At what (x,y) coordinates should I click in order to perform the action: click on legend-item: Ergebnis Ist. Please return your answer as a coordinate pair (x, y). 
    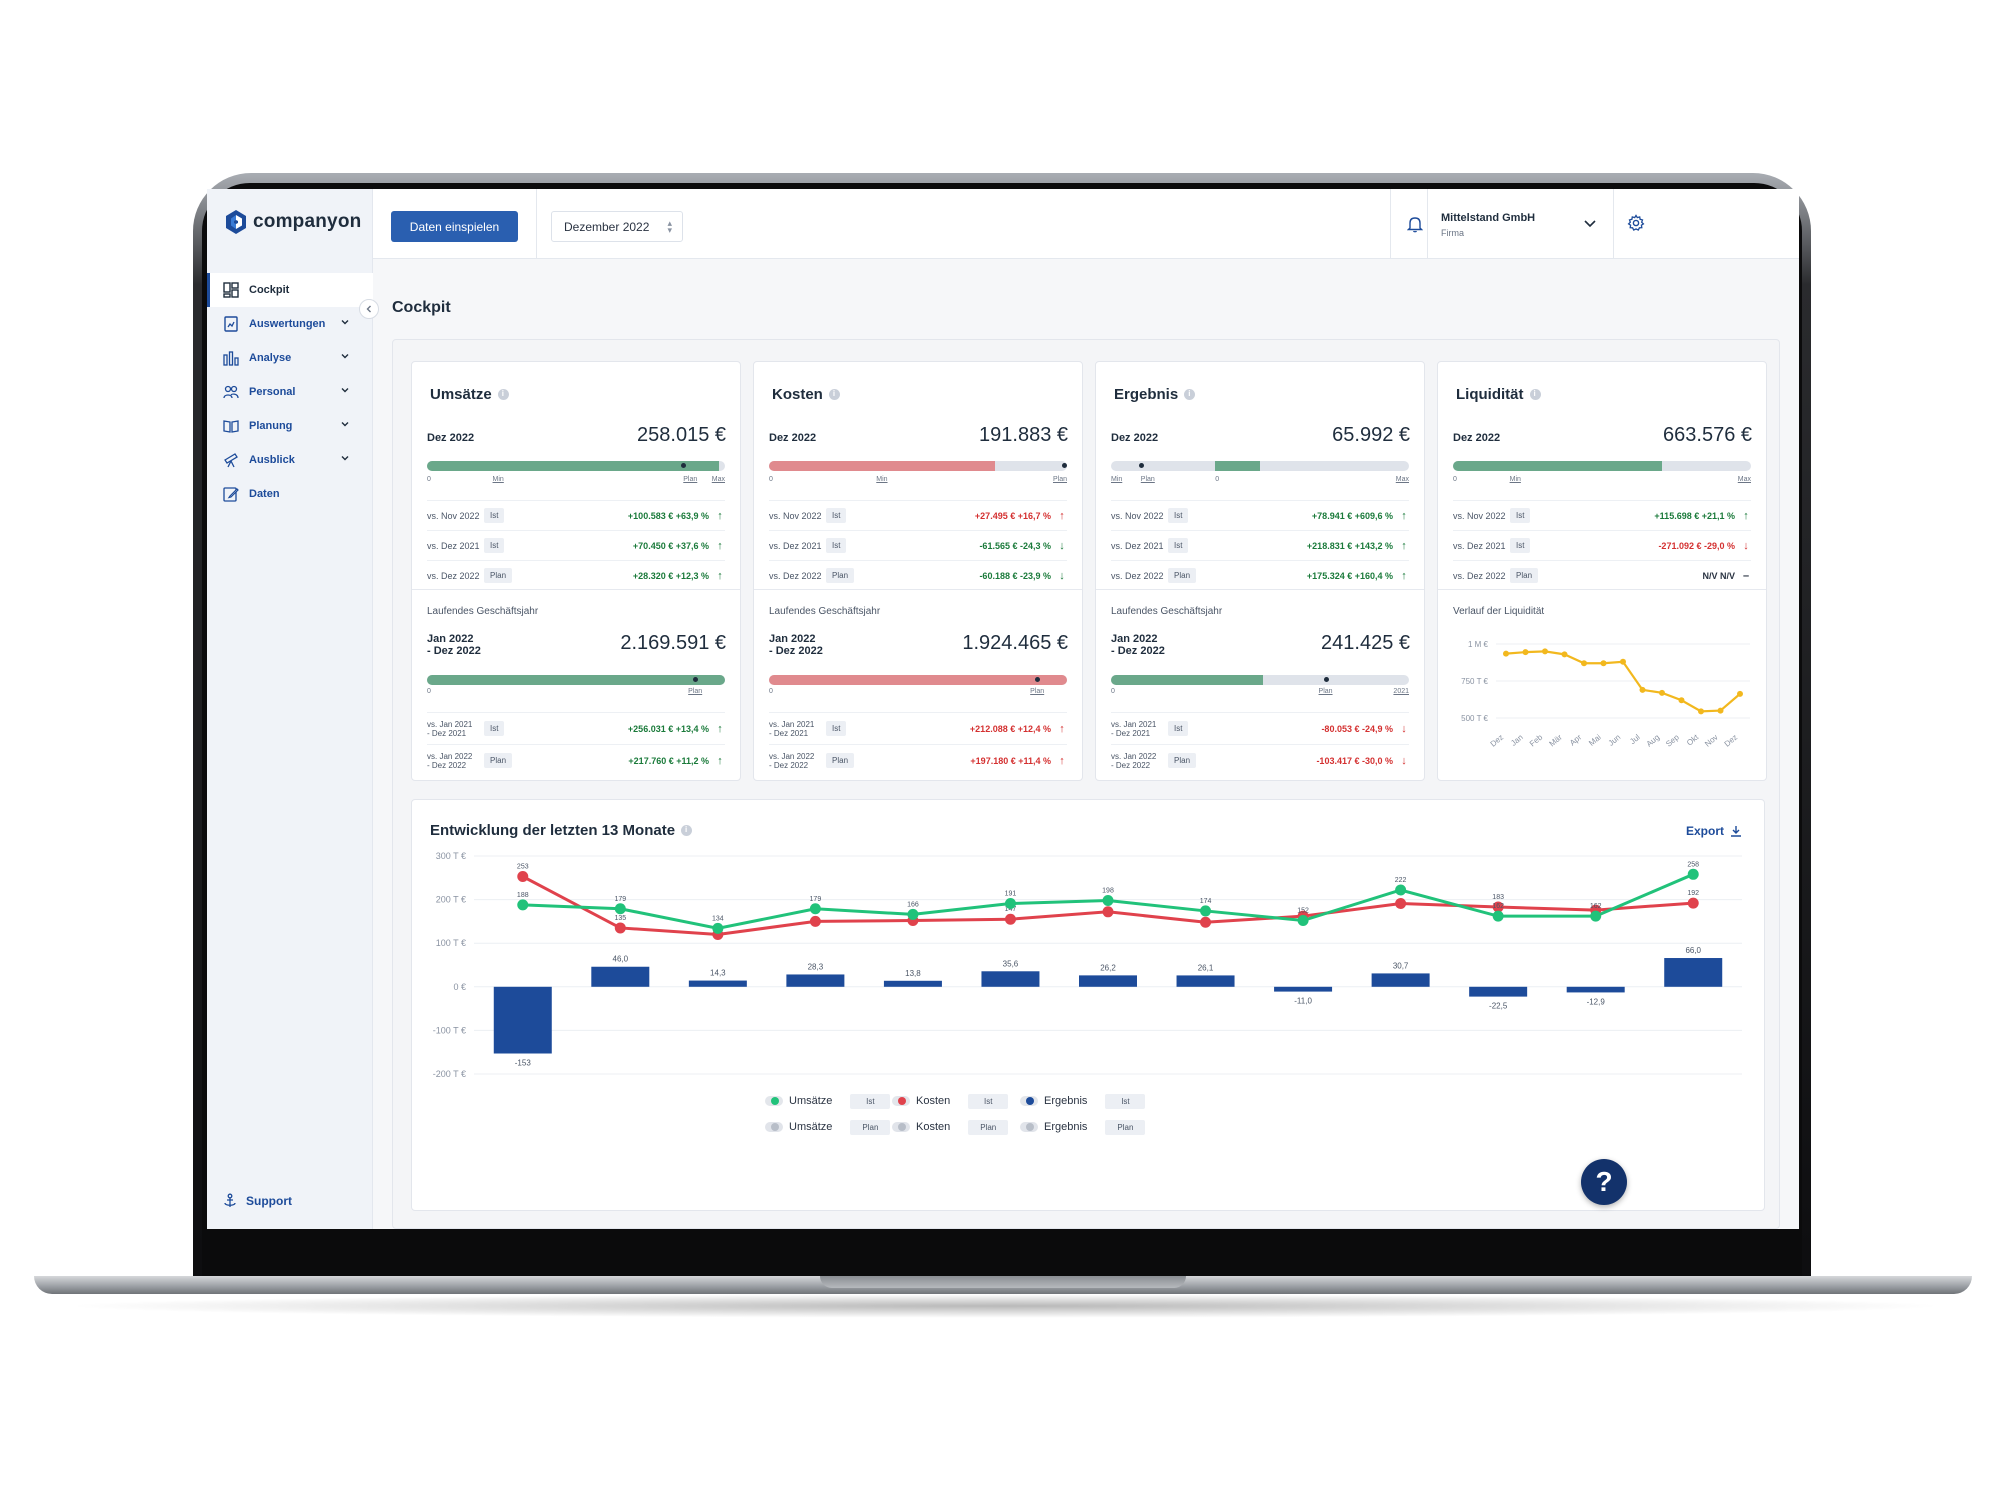
    Looking at the image, I should click on (1083, 1101).